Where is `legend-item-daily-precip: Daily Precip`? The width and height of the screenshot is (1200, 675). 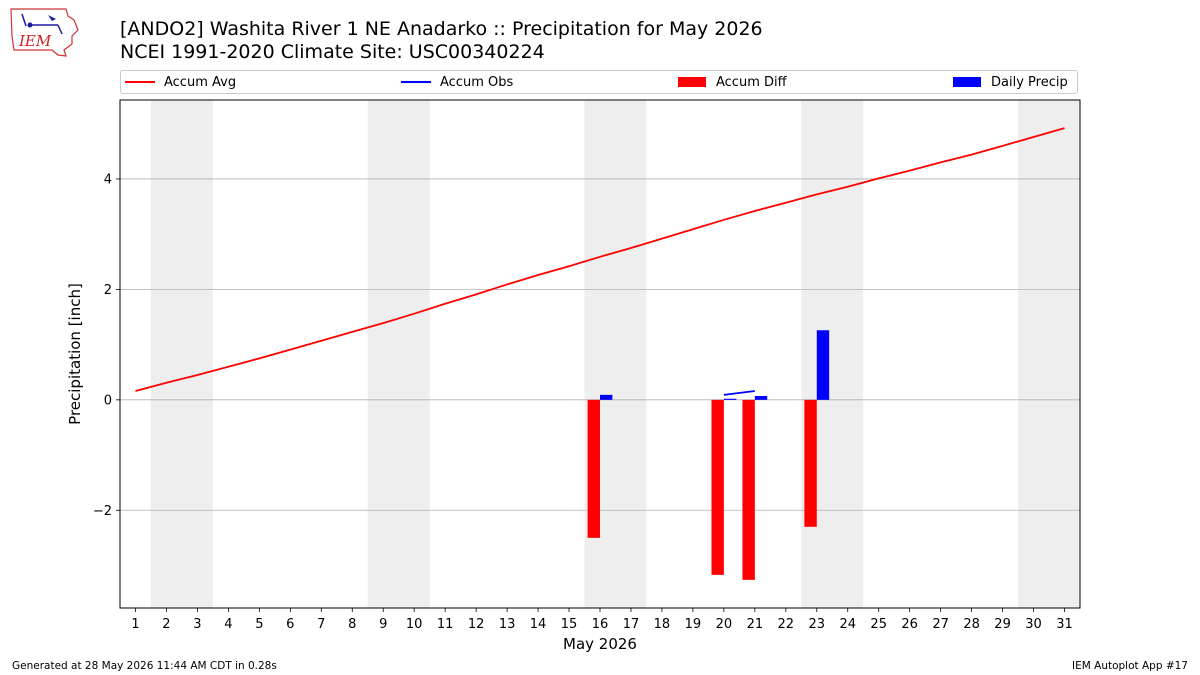 legend-item-daily-precip: Daily Precip is located at coordinates (1010, 82).